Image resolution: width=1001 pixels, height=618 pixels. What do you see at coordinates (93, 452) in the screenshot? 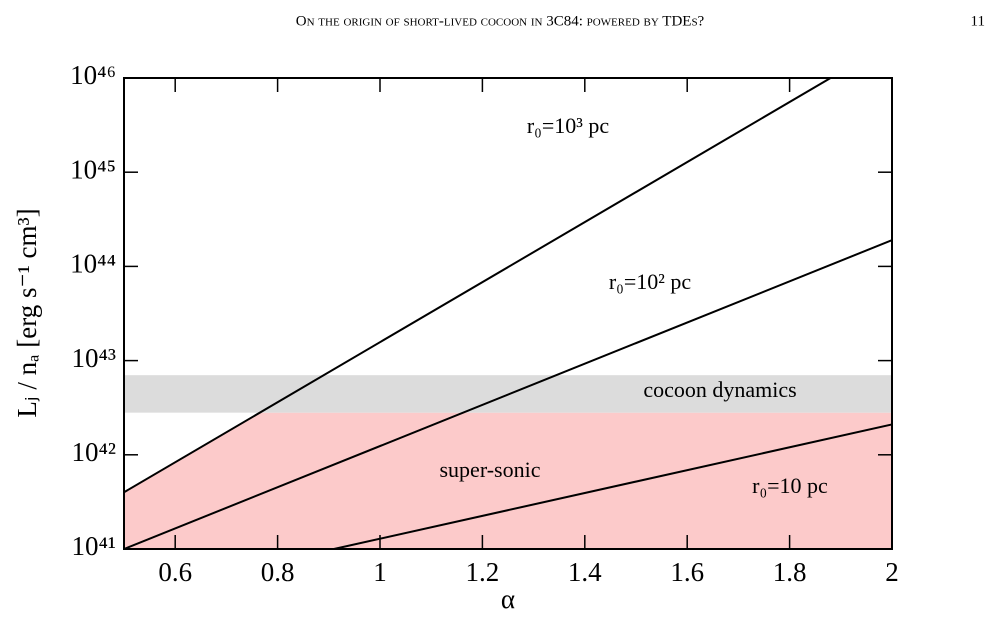
I see `y-tick-label: 10⁴²` at bounding box center [93, 452].